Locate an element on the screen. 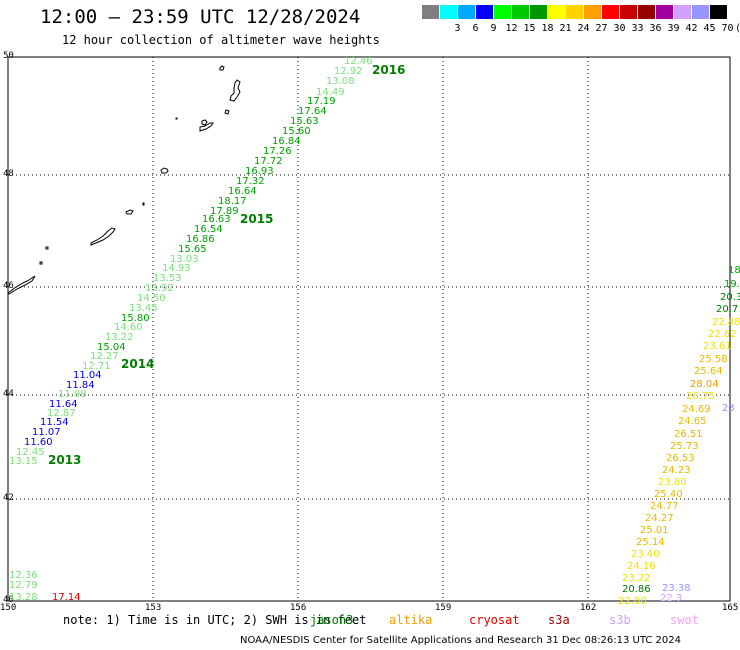 Image resolution: width=740 pixels, height=650 pixels. track-value-label: 11.98 is located at coordinates (72, 394).